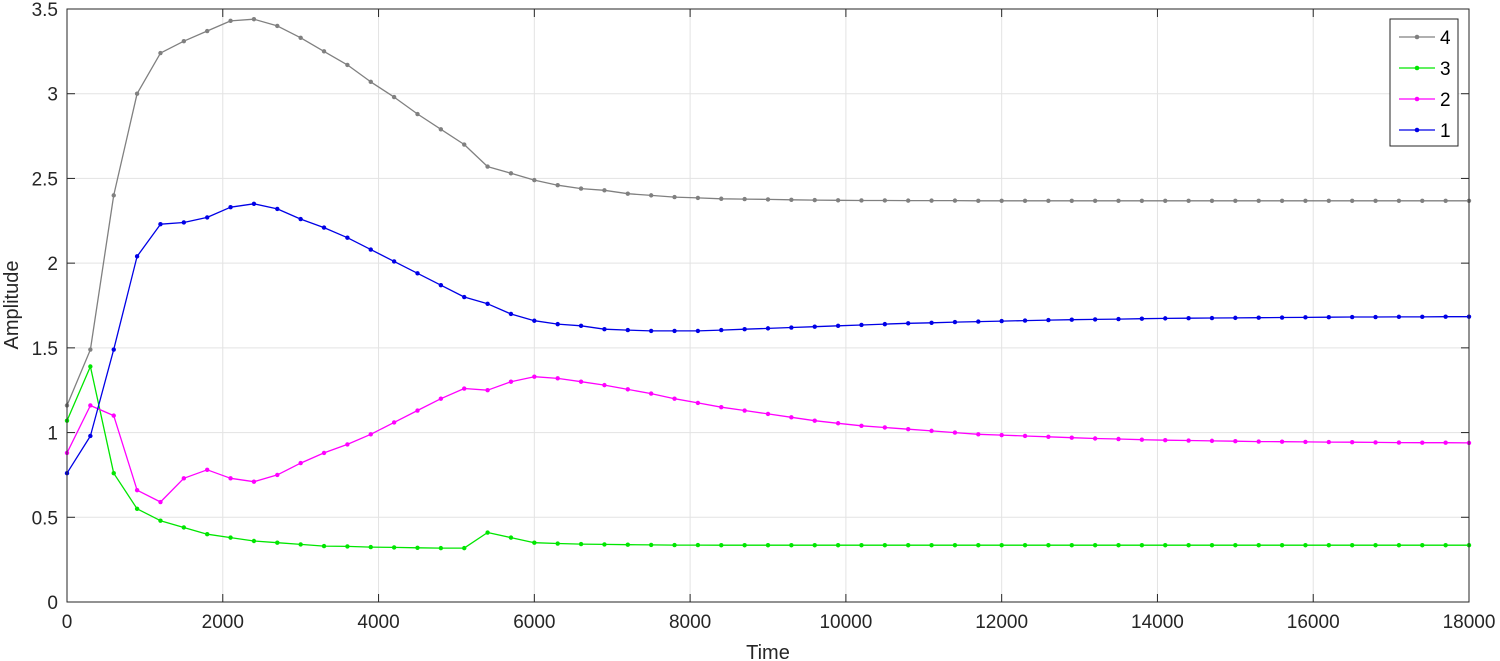 The width and height of the screenshot is (1500, 661). I want to click on x-tick-label: 14000, so click(1157, 622).